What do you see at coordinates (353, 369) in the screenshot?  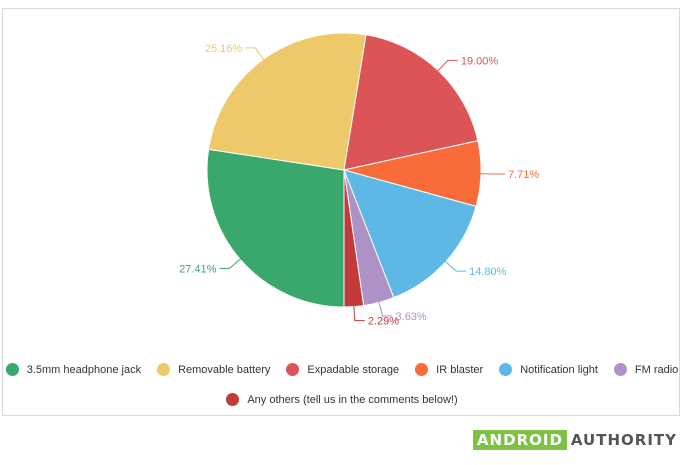 I see `legend-label: Expadable storage` at bounding box center [353, 369].